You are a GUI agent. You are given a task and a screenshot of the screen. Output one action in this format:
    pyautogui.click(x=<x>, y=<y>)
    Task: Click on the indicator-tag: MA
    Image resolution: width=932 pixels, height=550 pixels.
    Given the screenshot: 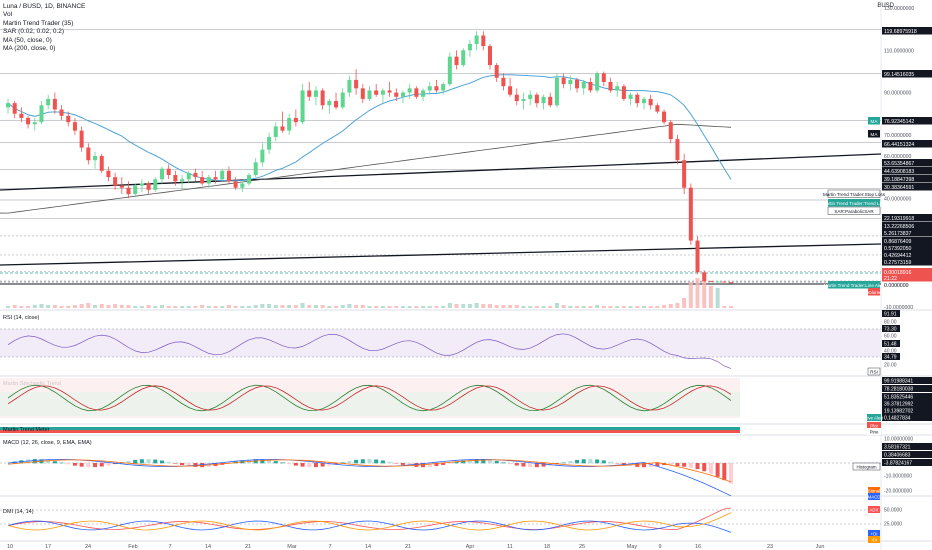 What is the action you would take?
    pyautogui.click(x=875, y=134)
    